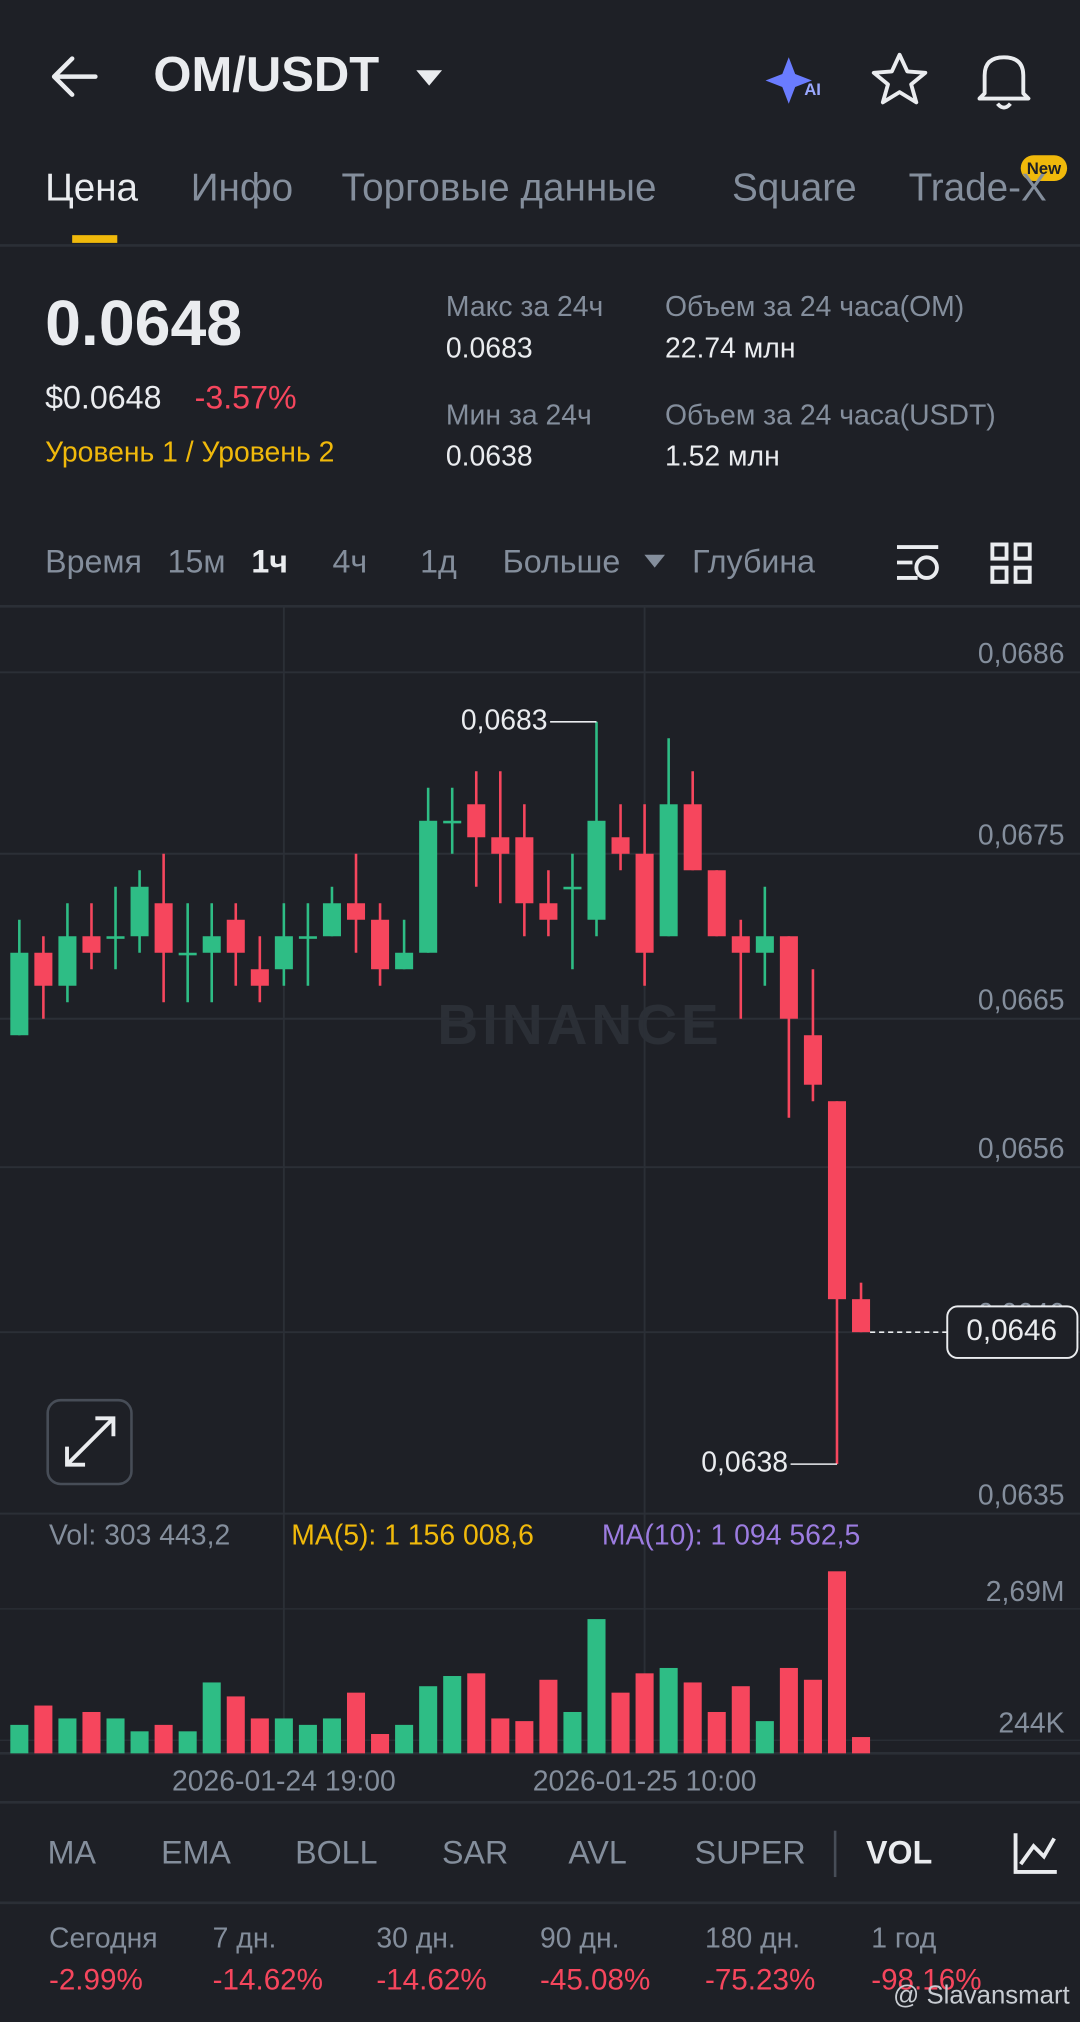  I want to click on x-tick-label: 2026-01-24 19:00, so click(284, 1781).